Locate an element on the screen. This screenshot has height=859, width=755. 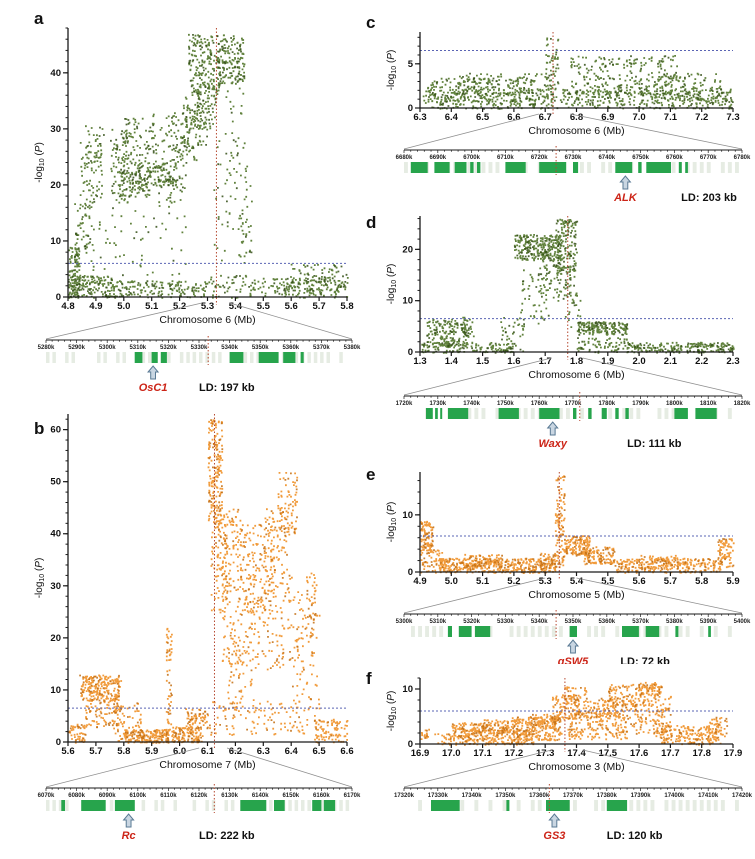
gene-track-tick-label: 5290k is located at coordinates (76, 348).